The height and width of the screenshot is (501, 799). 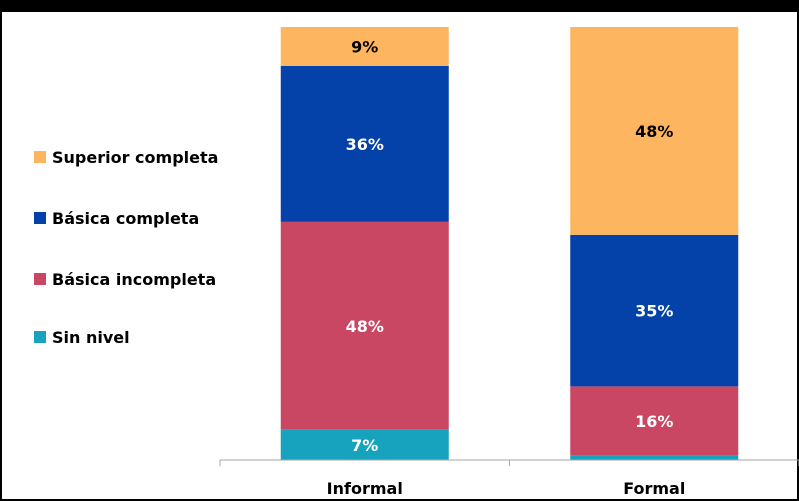 What do you see at coordinates (654, 488) in the screenshot?
I see `x-tick-label-formal: Formal` at bounding box center [654, 488].